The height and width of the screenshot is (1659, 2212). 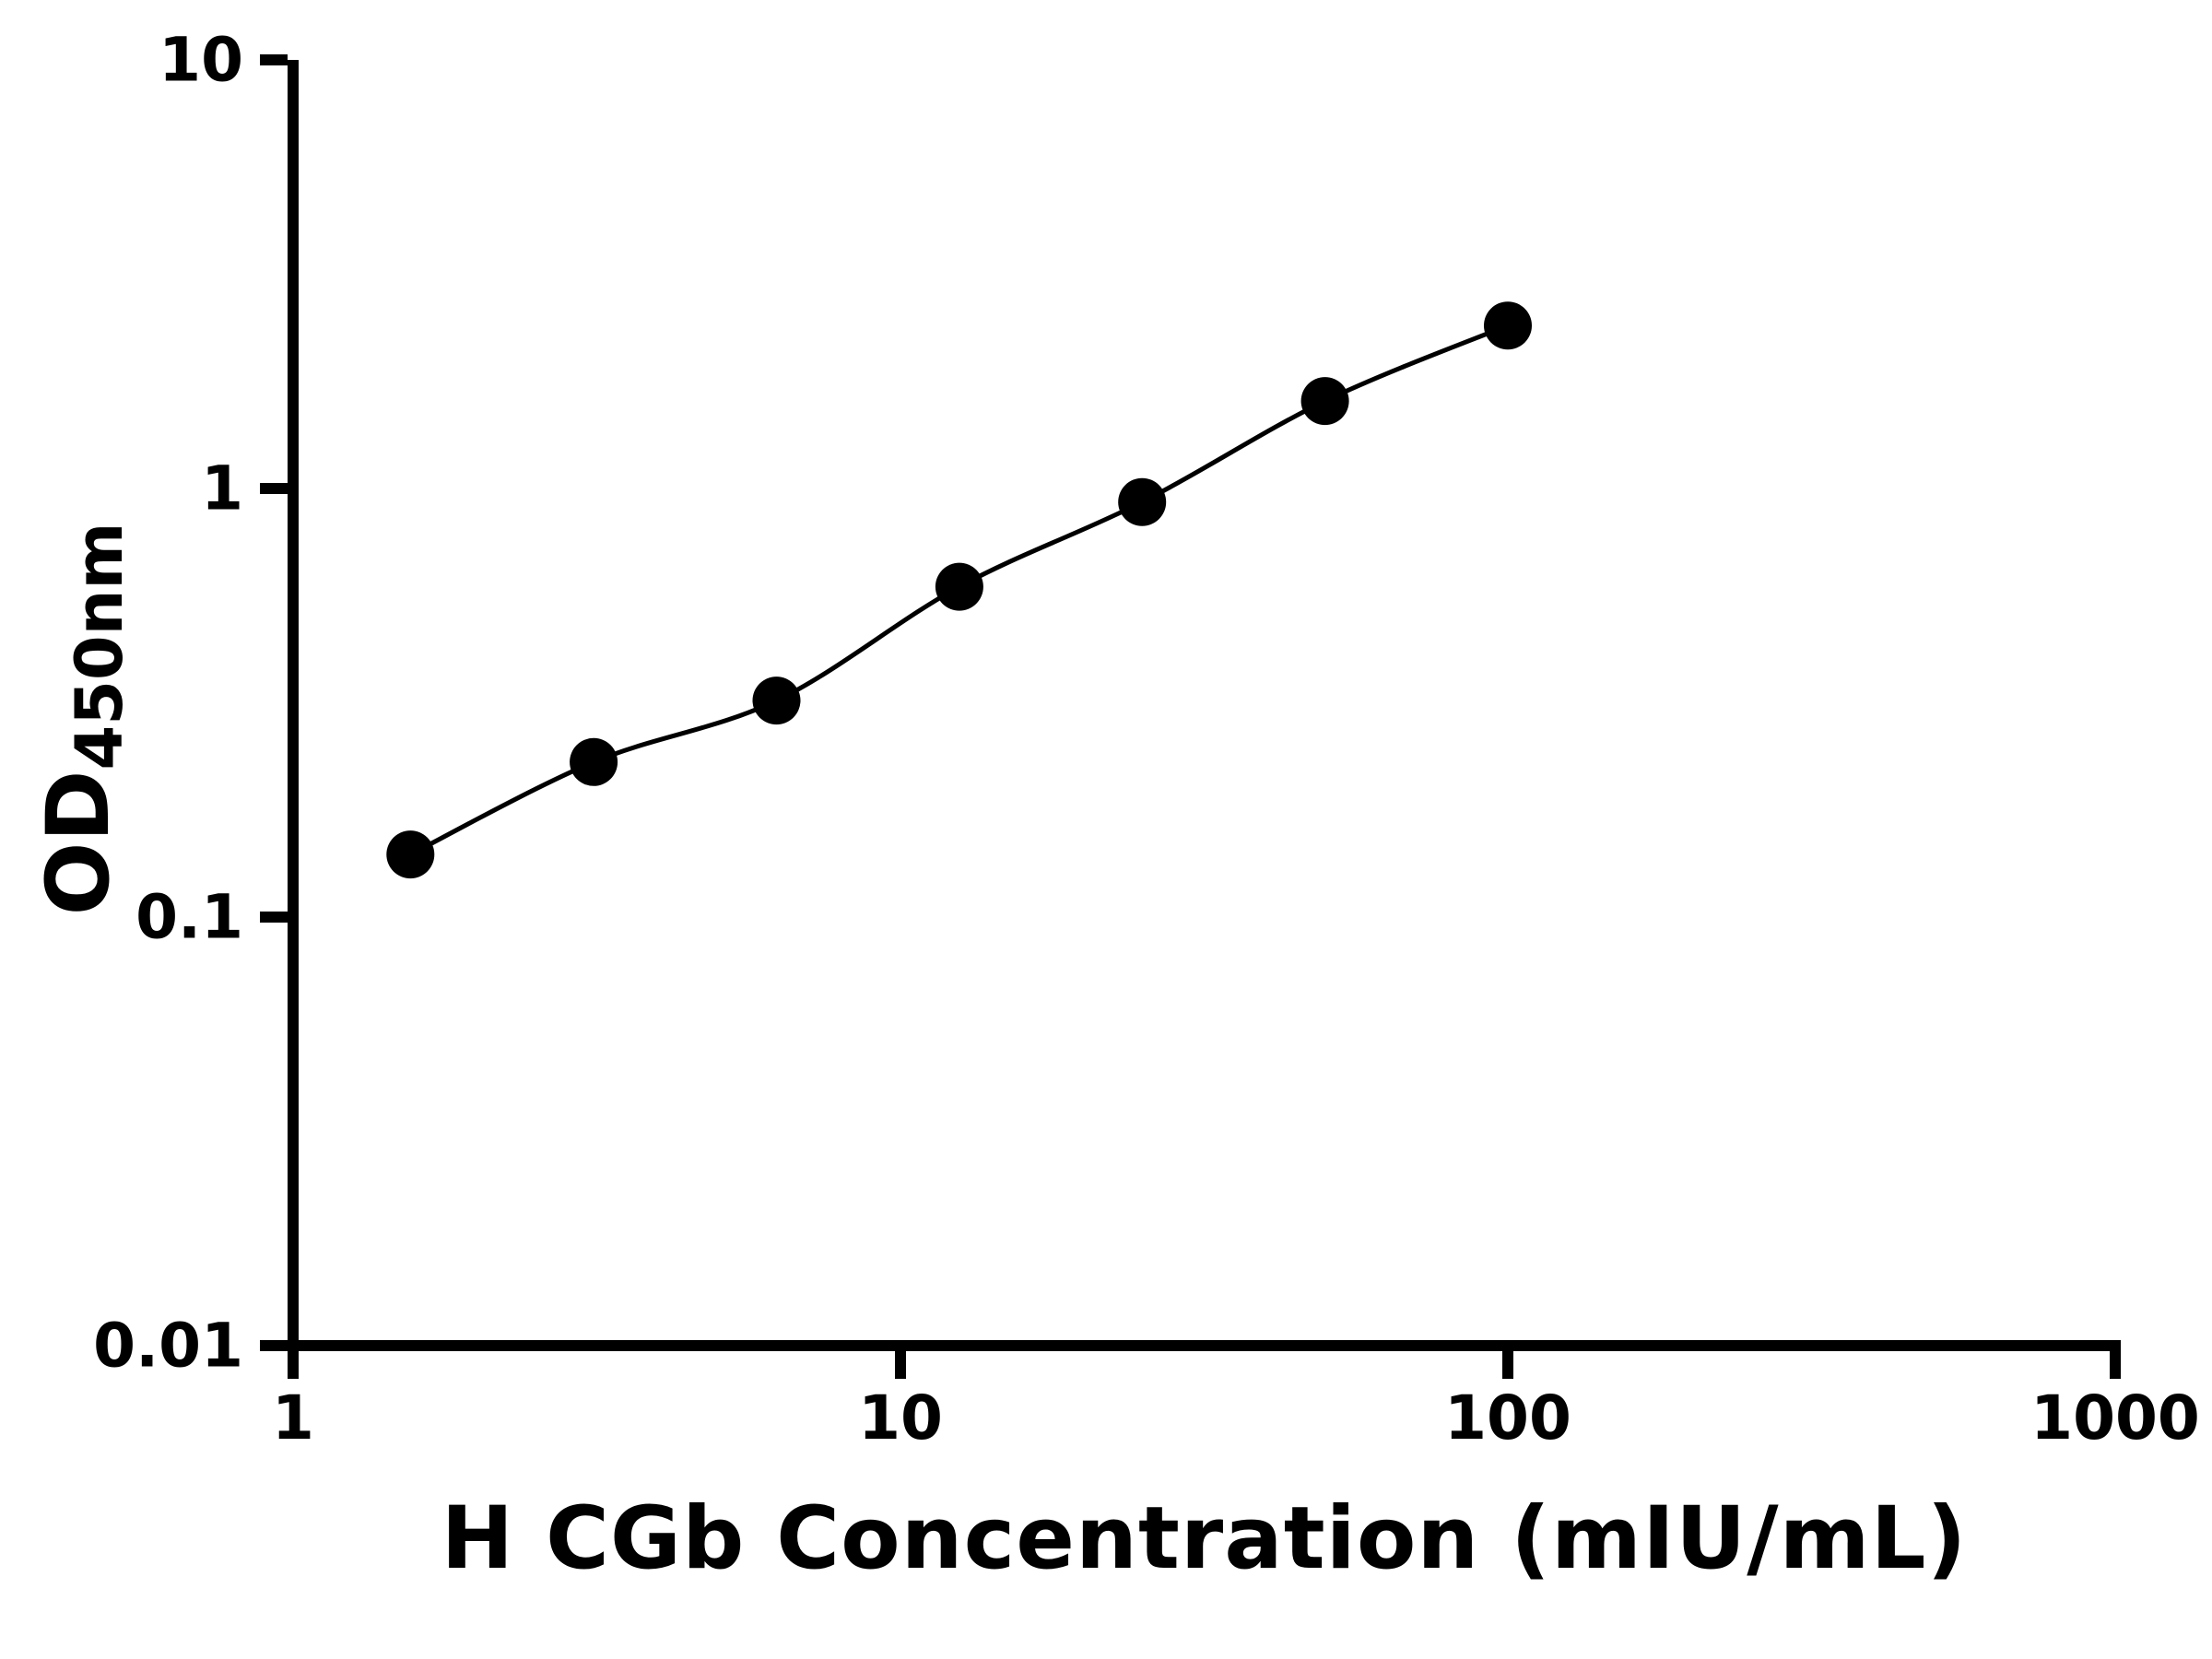 I want to click on y-axis-title: OD450nm, so click(x=83, y=719).